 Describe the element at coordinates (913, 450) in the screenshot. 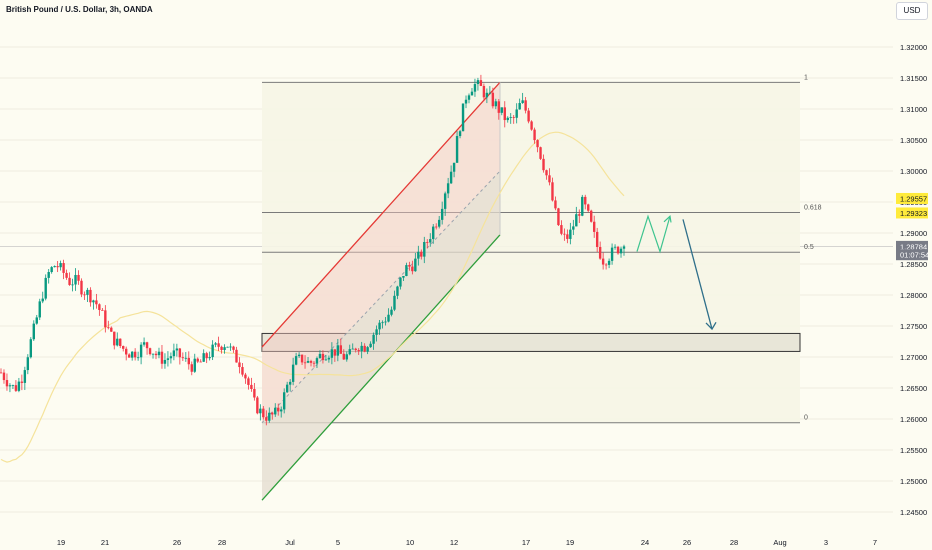

I see `price-tick-label: 1.25500` at that location.